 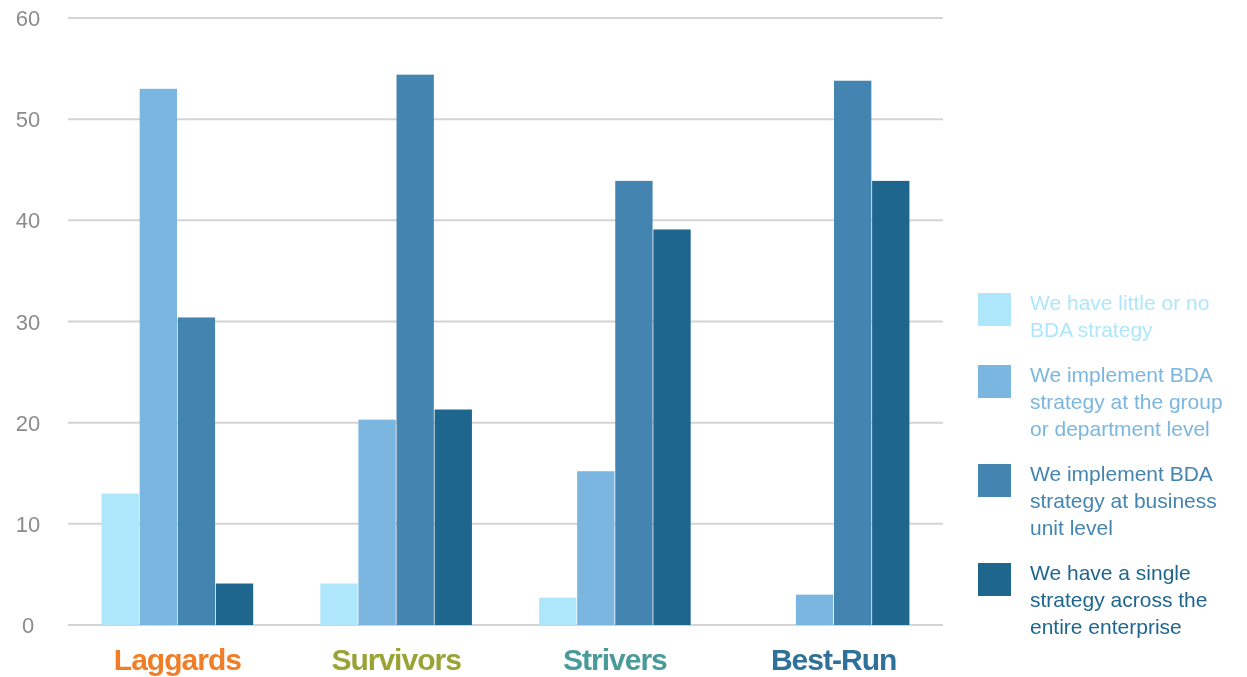 I want to click on y-tick-label: 20, so click(x=28, y=423).